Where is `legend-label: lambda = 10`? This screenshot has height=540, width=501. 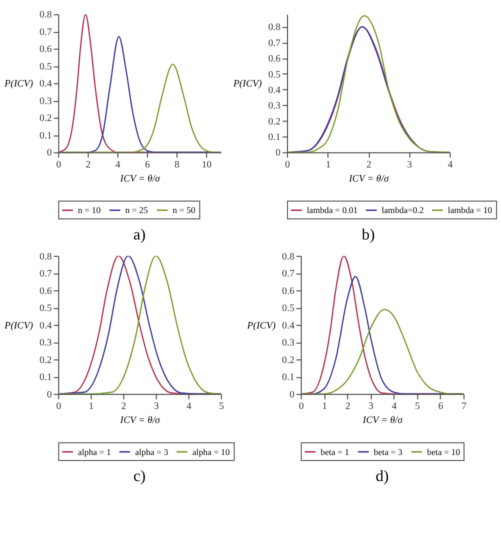 legend-label: lambda = 10 is located at coordinates (470, 210).